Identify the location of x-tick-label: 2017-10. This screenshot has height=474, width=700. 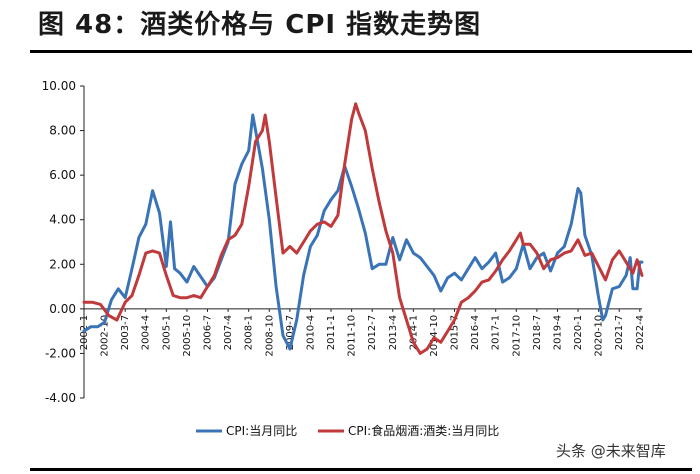
(516, 336).